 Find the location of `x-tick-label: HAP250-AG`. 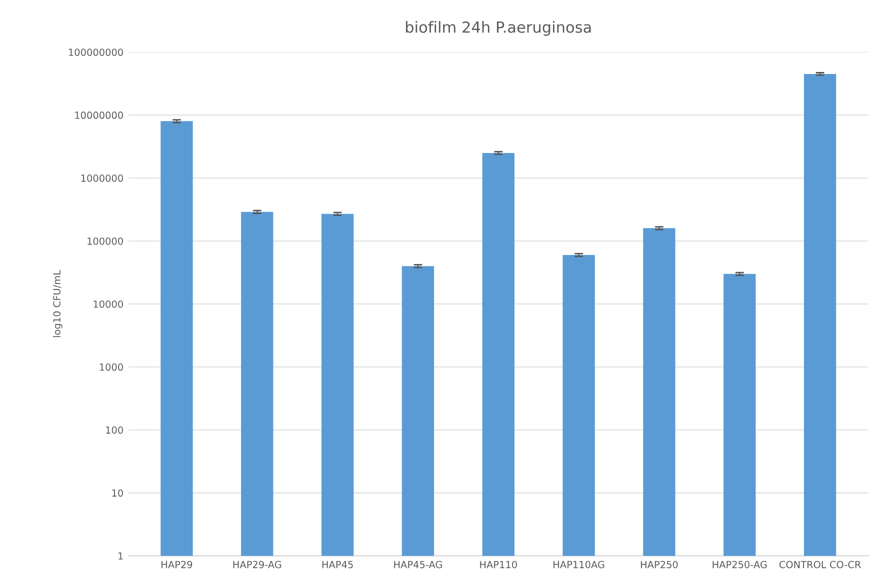

x-tick-label: HAP250-AG is located at coordinates (739, 564).